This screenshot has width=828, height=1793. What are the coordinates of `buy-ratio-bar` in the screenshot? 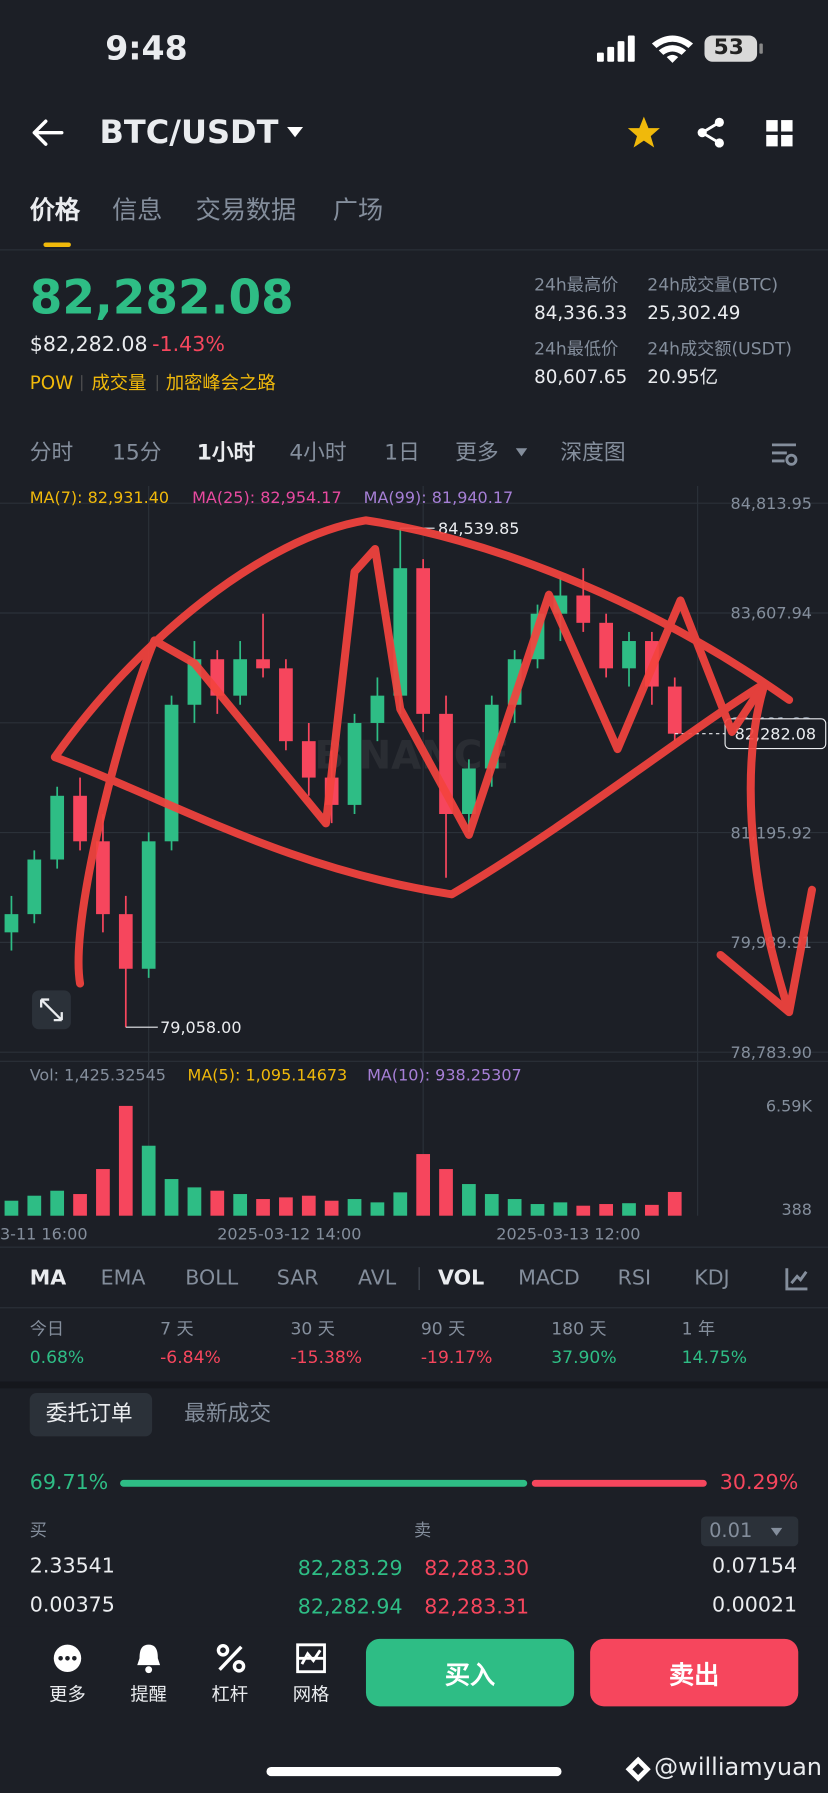 It's located at (323, 1483).